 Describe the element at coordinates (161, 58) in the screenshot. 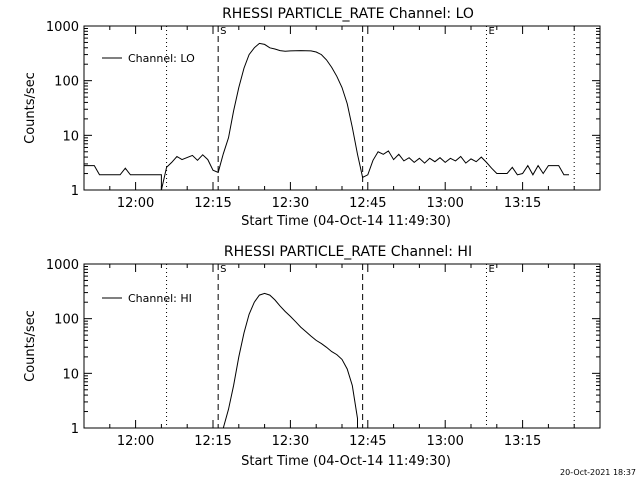

I see `legend-label: Channel: LO` at that location.